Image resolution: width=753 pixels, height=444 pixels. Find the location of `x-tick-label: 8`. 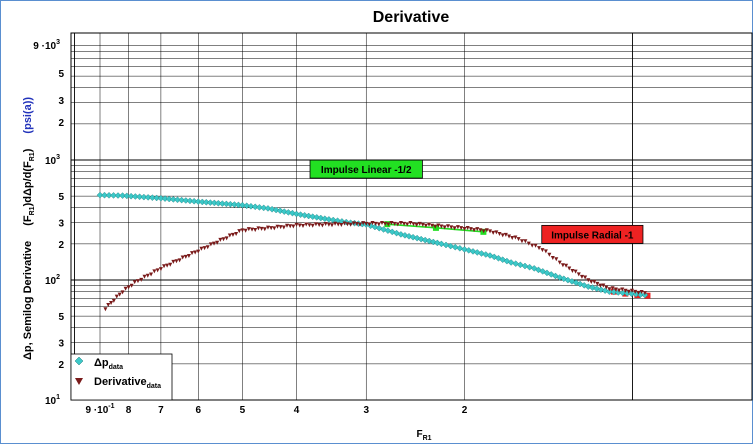

x-tick-label: 8 is located at coordinates (129, 410).